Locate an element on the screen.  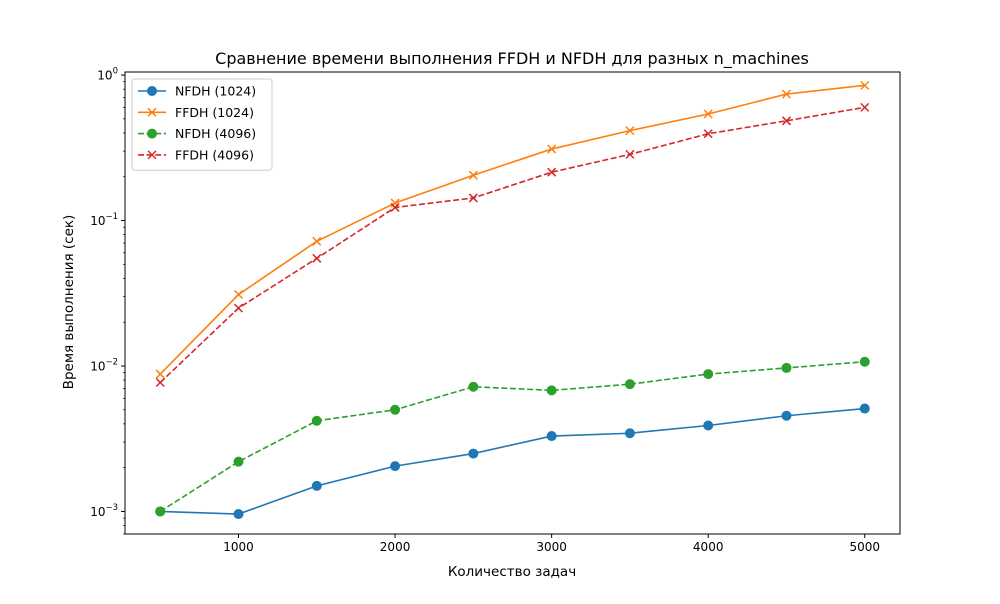
x-tick-label: 5000 is located at coordinates (864, 547).